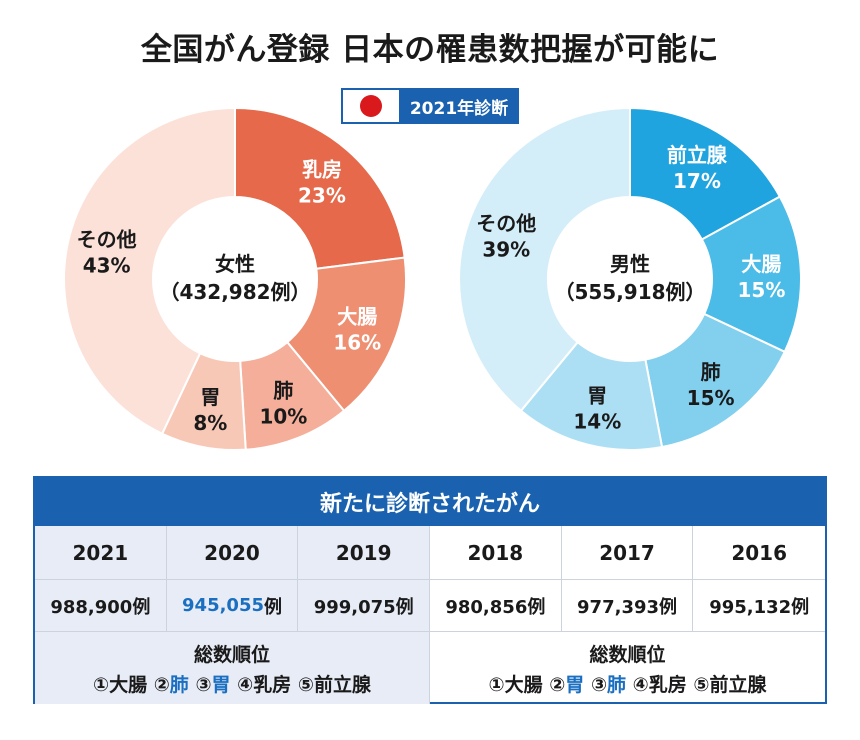 The height and width of the screenshot is (740, 860). I want to click on value-cell: 977,393例, so click(627, 606).